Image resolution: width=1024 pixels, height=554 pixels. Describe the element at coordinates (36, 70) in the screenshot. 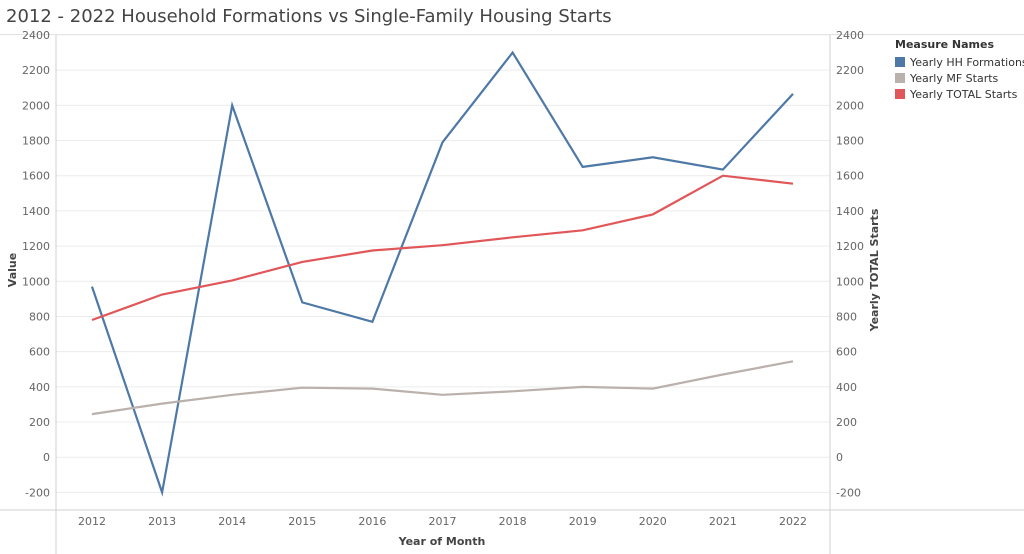

I see `y-tick-label: 2200` at that location.